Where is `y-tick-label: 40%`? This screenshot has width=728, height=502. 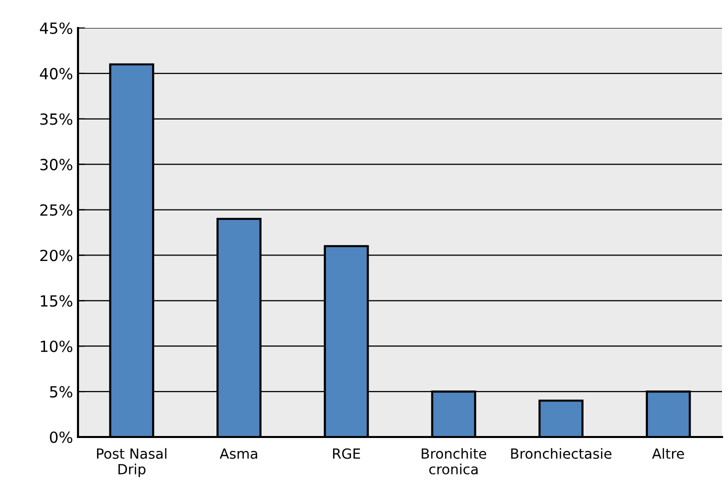 y-tick-label: 40% is located at coordinates (56, 74).